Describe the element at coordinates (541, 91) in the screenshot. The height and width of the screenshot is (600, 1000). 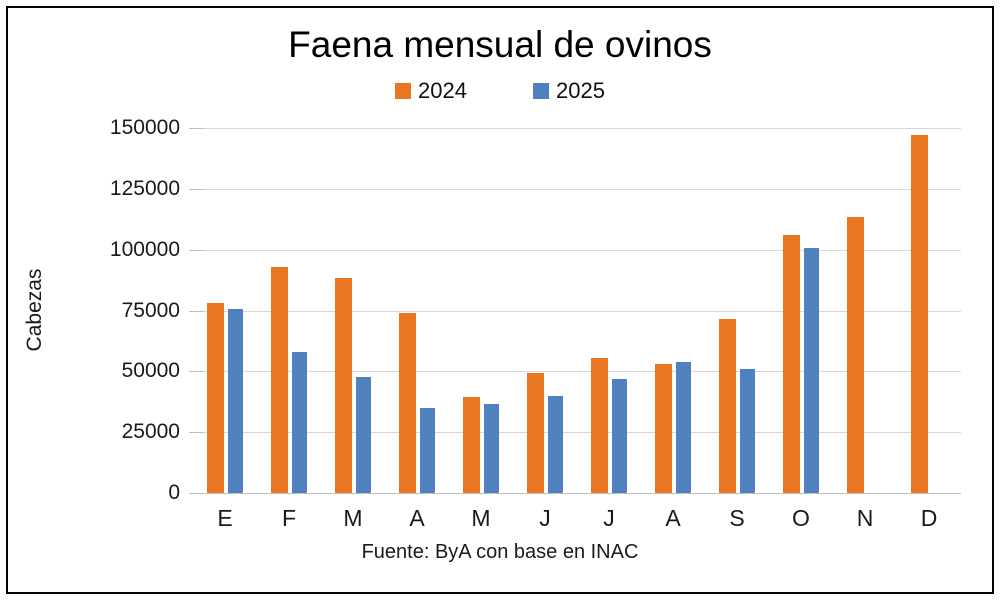
I see `legend-swatch-2025` at that location.